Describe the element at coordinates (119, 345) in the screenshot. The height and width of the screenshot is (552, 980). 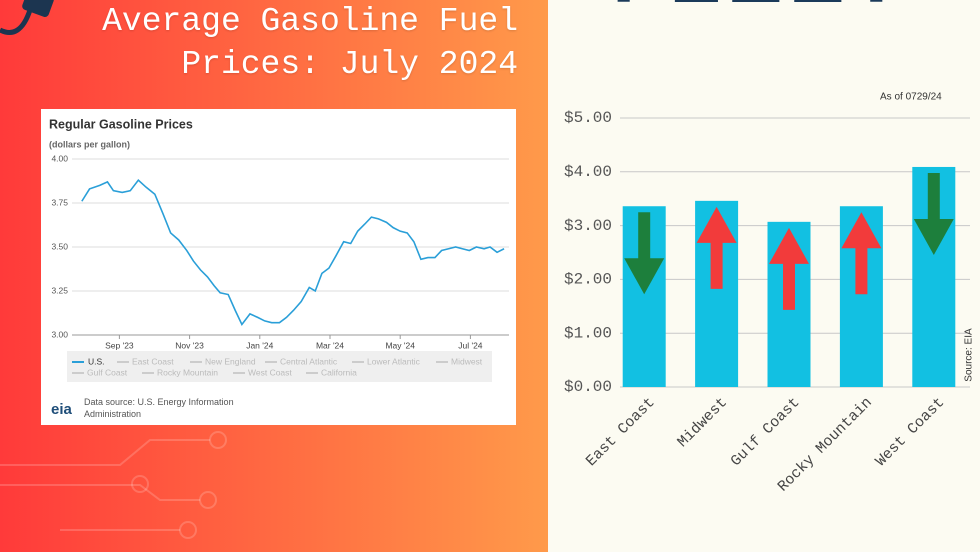
I see `x-tick-label: Sep '23` at that location.